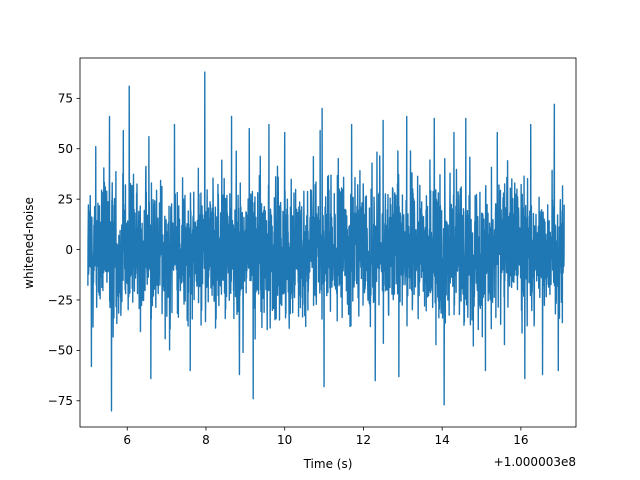 Image resolution: width=640 pixels, height=480 pixels. Describe the element at coordinates (65, 149) in the screenshot. I see `y-tick-label: 50` at that location.